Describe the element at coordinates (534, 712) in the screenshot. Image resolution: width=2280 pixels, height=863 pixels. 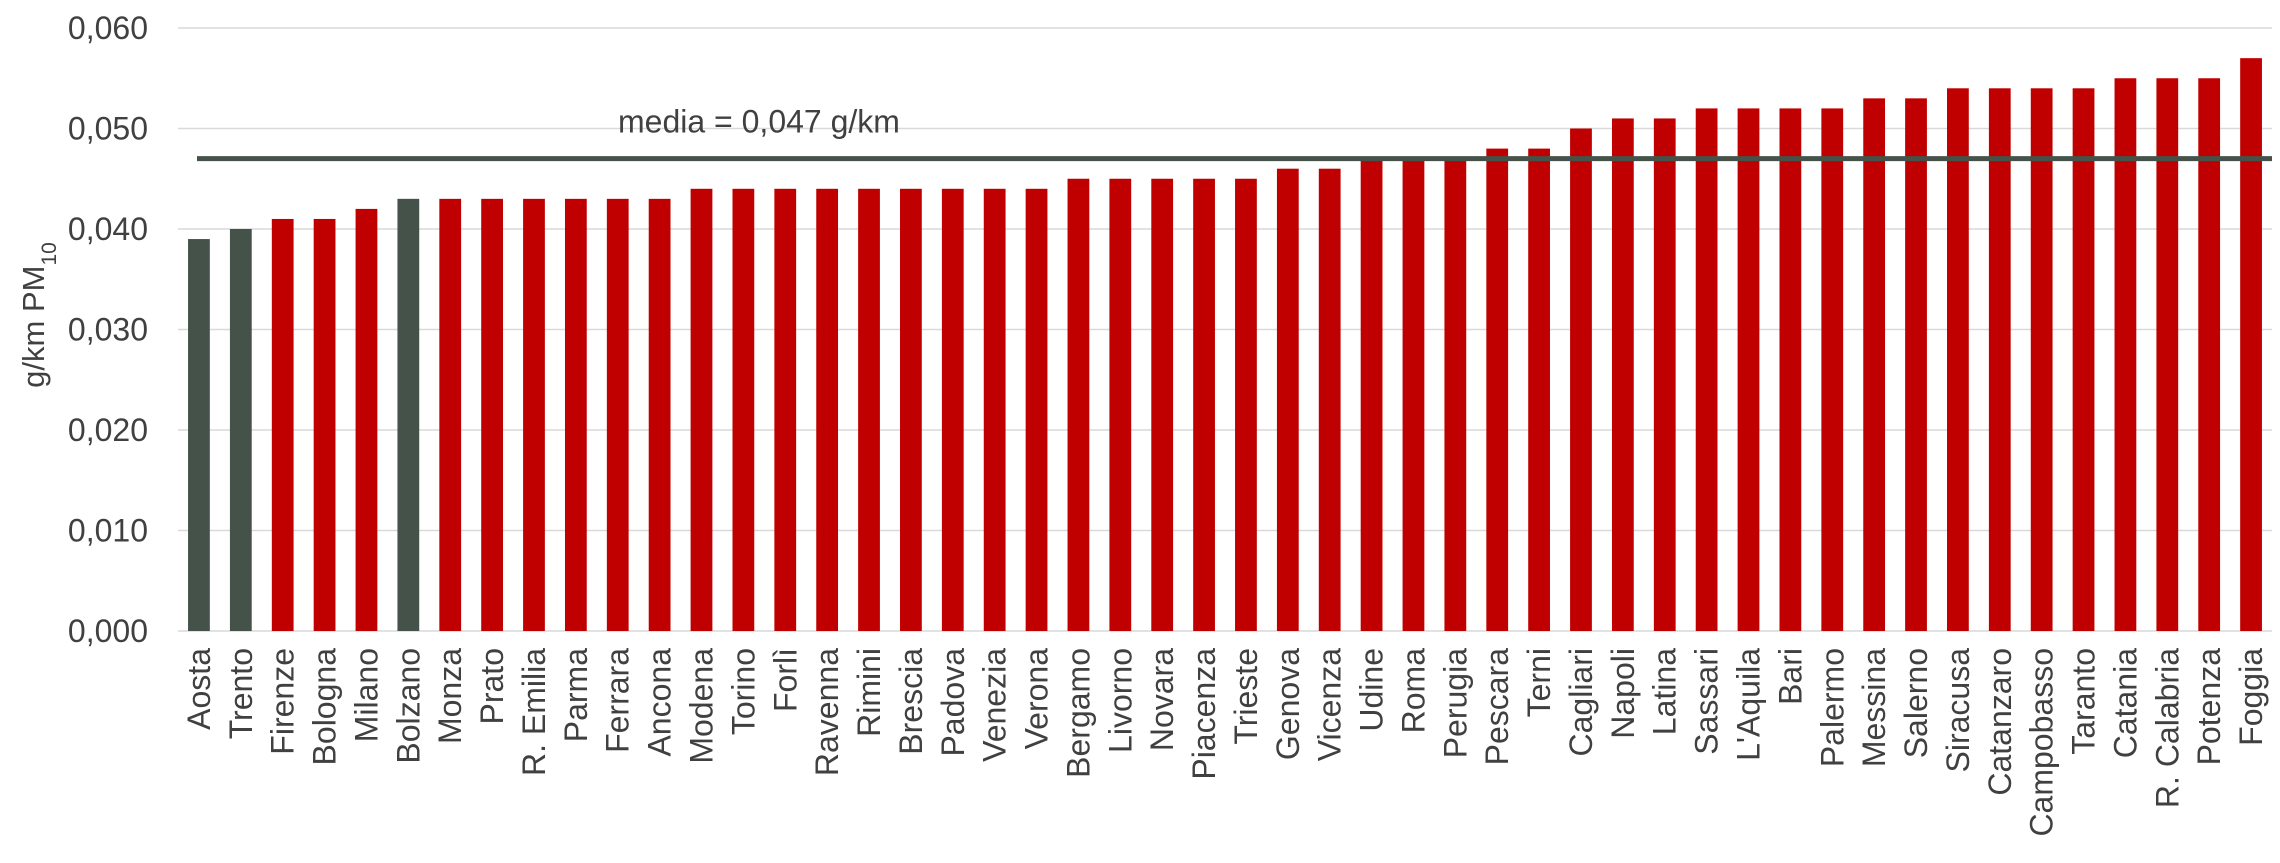
I see `x-tick-label: R. Emilia` at that location.